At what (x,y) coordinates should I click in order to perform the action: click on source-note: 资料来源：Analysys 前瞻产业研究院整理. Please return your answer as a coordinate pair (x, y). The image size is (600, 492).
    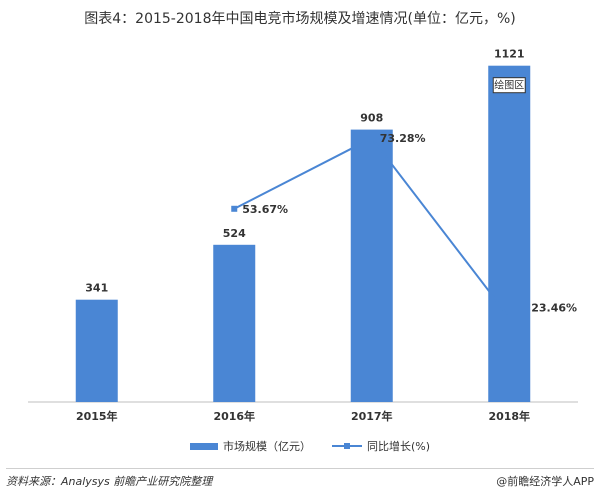
    Looking at the image, I should click on (109, 481).